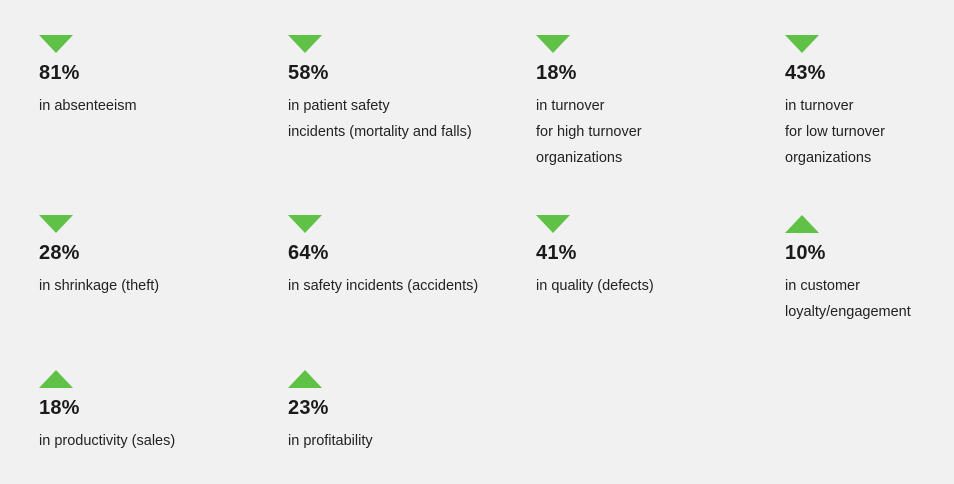  I want to click on stat-label-line: in customer, so click(822, 286).